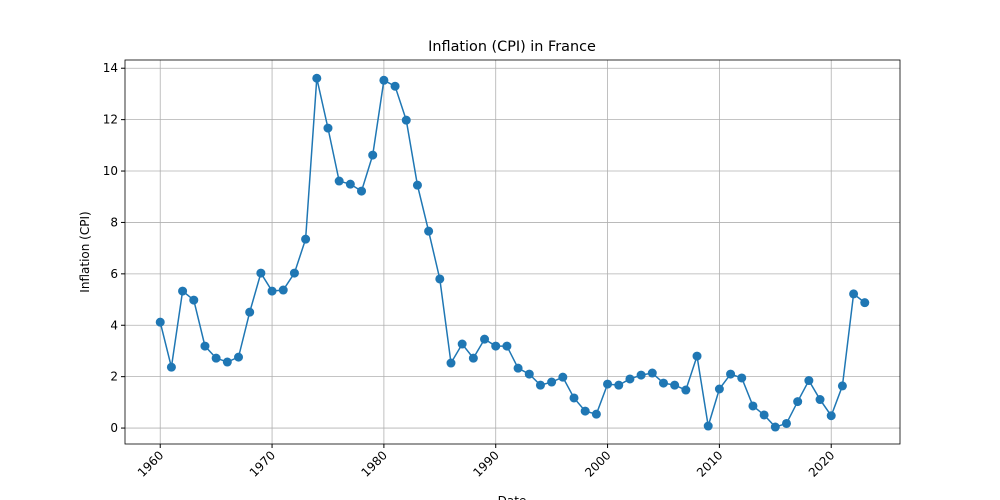 This screenshot has width=1000, height=500. I want to click on y-tick-label: 10, so click(110, 171).